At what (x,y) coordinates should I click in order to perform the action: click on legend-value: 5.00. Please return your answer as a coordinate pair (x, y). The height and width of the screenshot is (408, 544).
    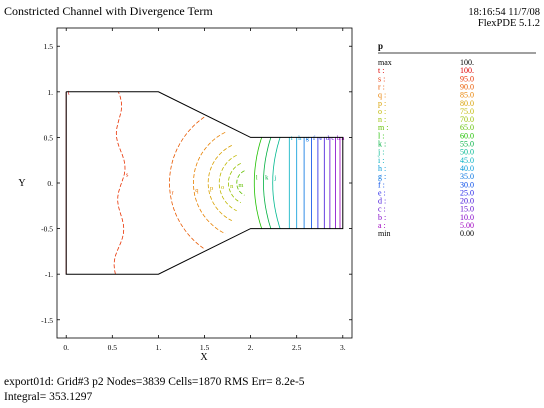
    Looking at the image, I should click on (467, 225).